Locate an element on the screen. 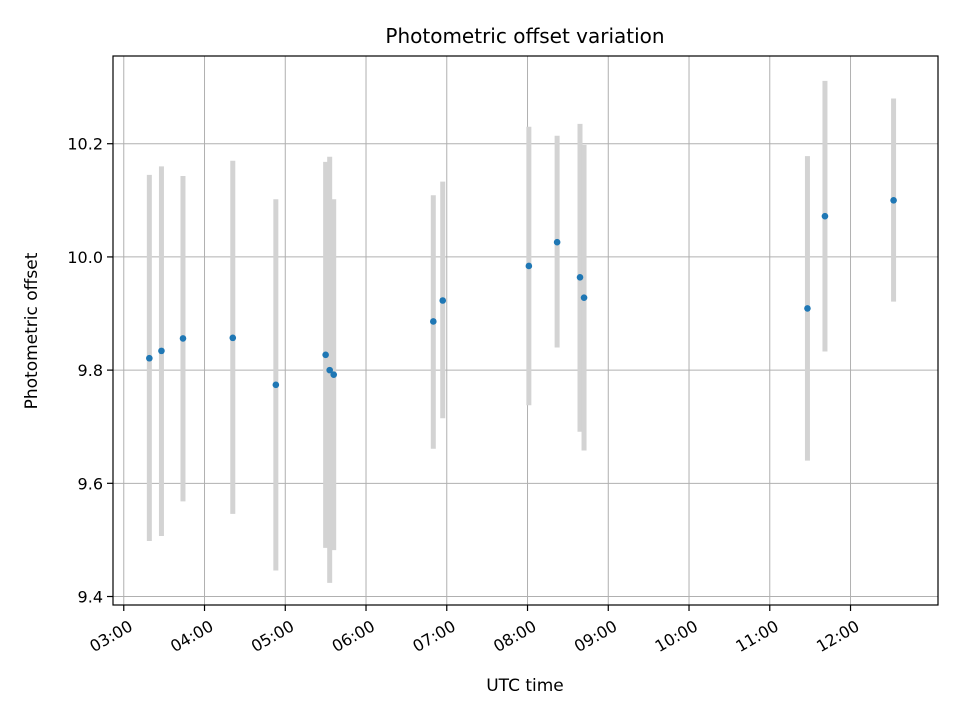 Image resolution: width=960 pixels, height=720 pixels. y-tick-label: 10.0 is located at coordinates (85, 257).